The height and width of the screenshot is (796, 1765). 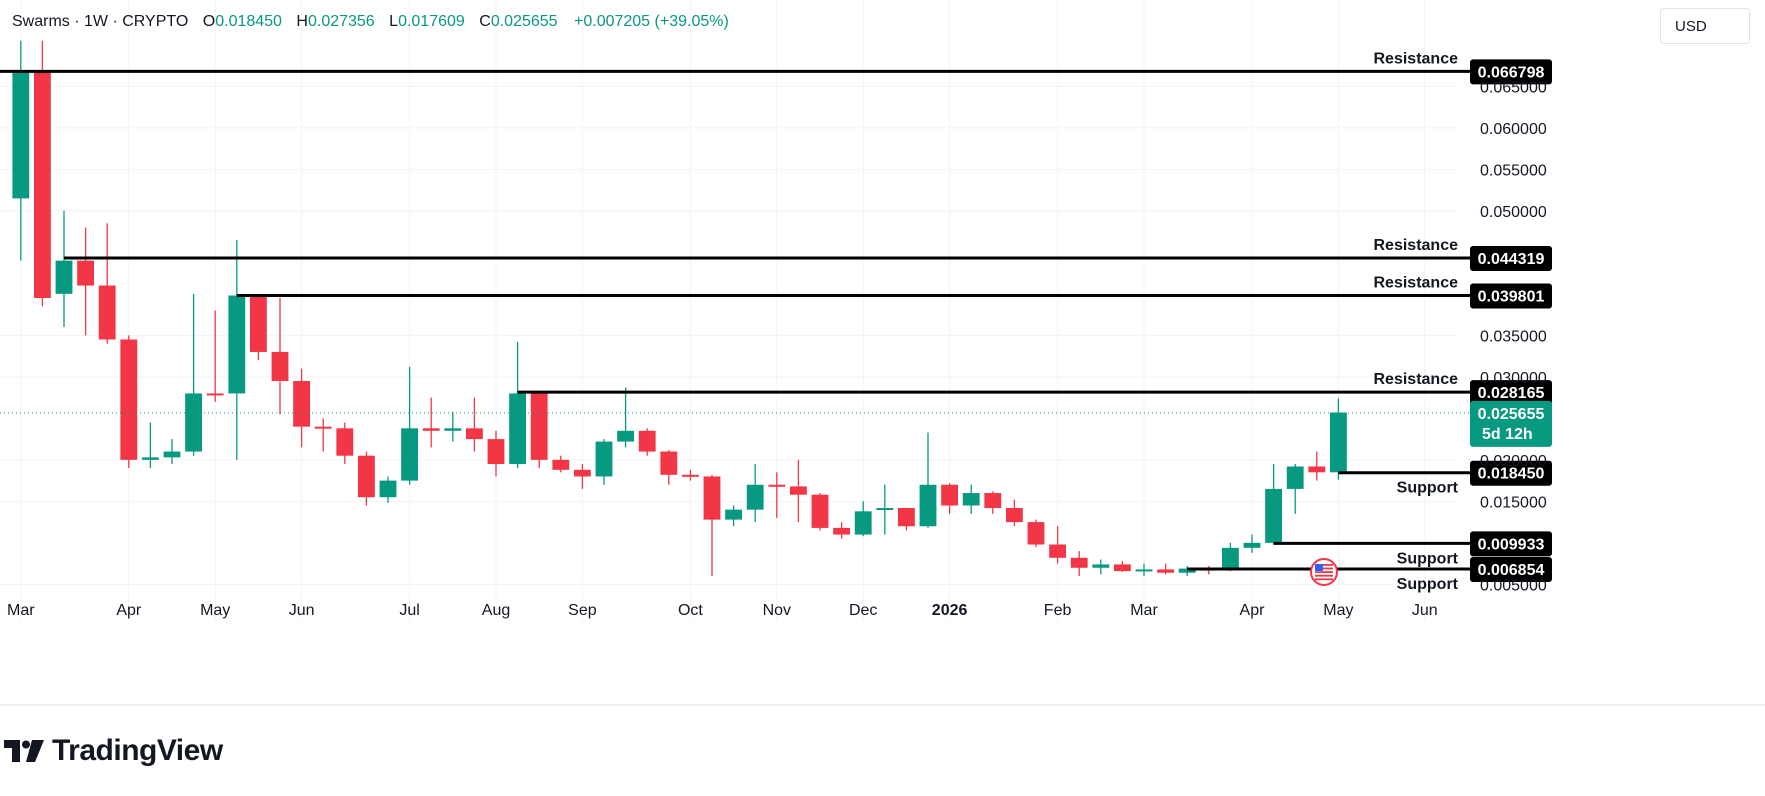 What do you see at coordinates (1511, 72) in the screenshot?
I see `level-price-badge-text: 0.066798` at bounding box center [1511, 72].